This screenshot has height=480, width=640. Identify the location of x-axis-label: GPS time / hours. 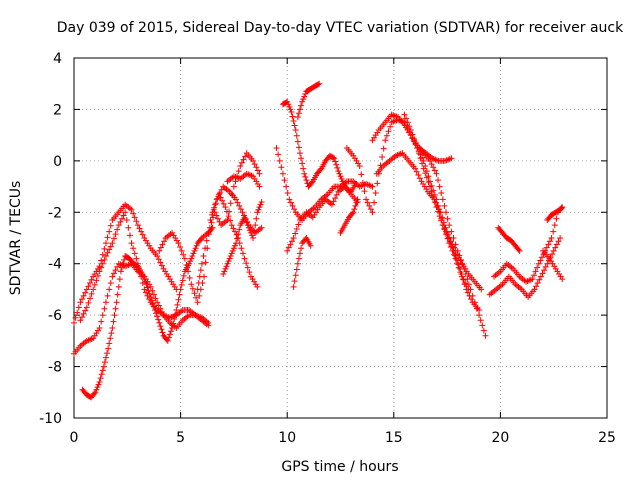
(339, 467).